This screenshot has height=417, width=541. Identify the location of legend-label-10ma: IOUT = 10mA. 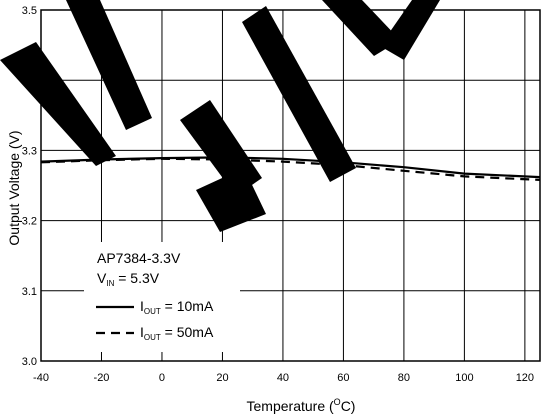
(177, 307).